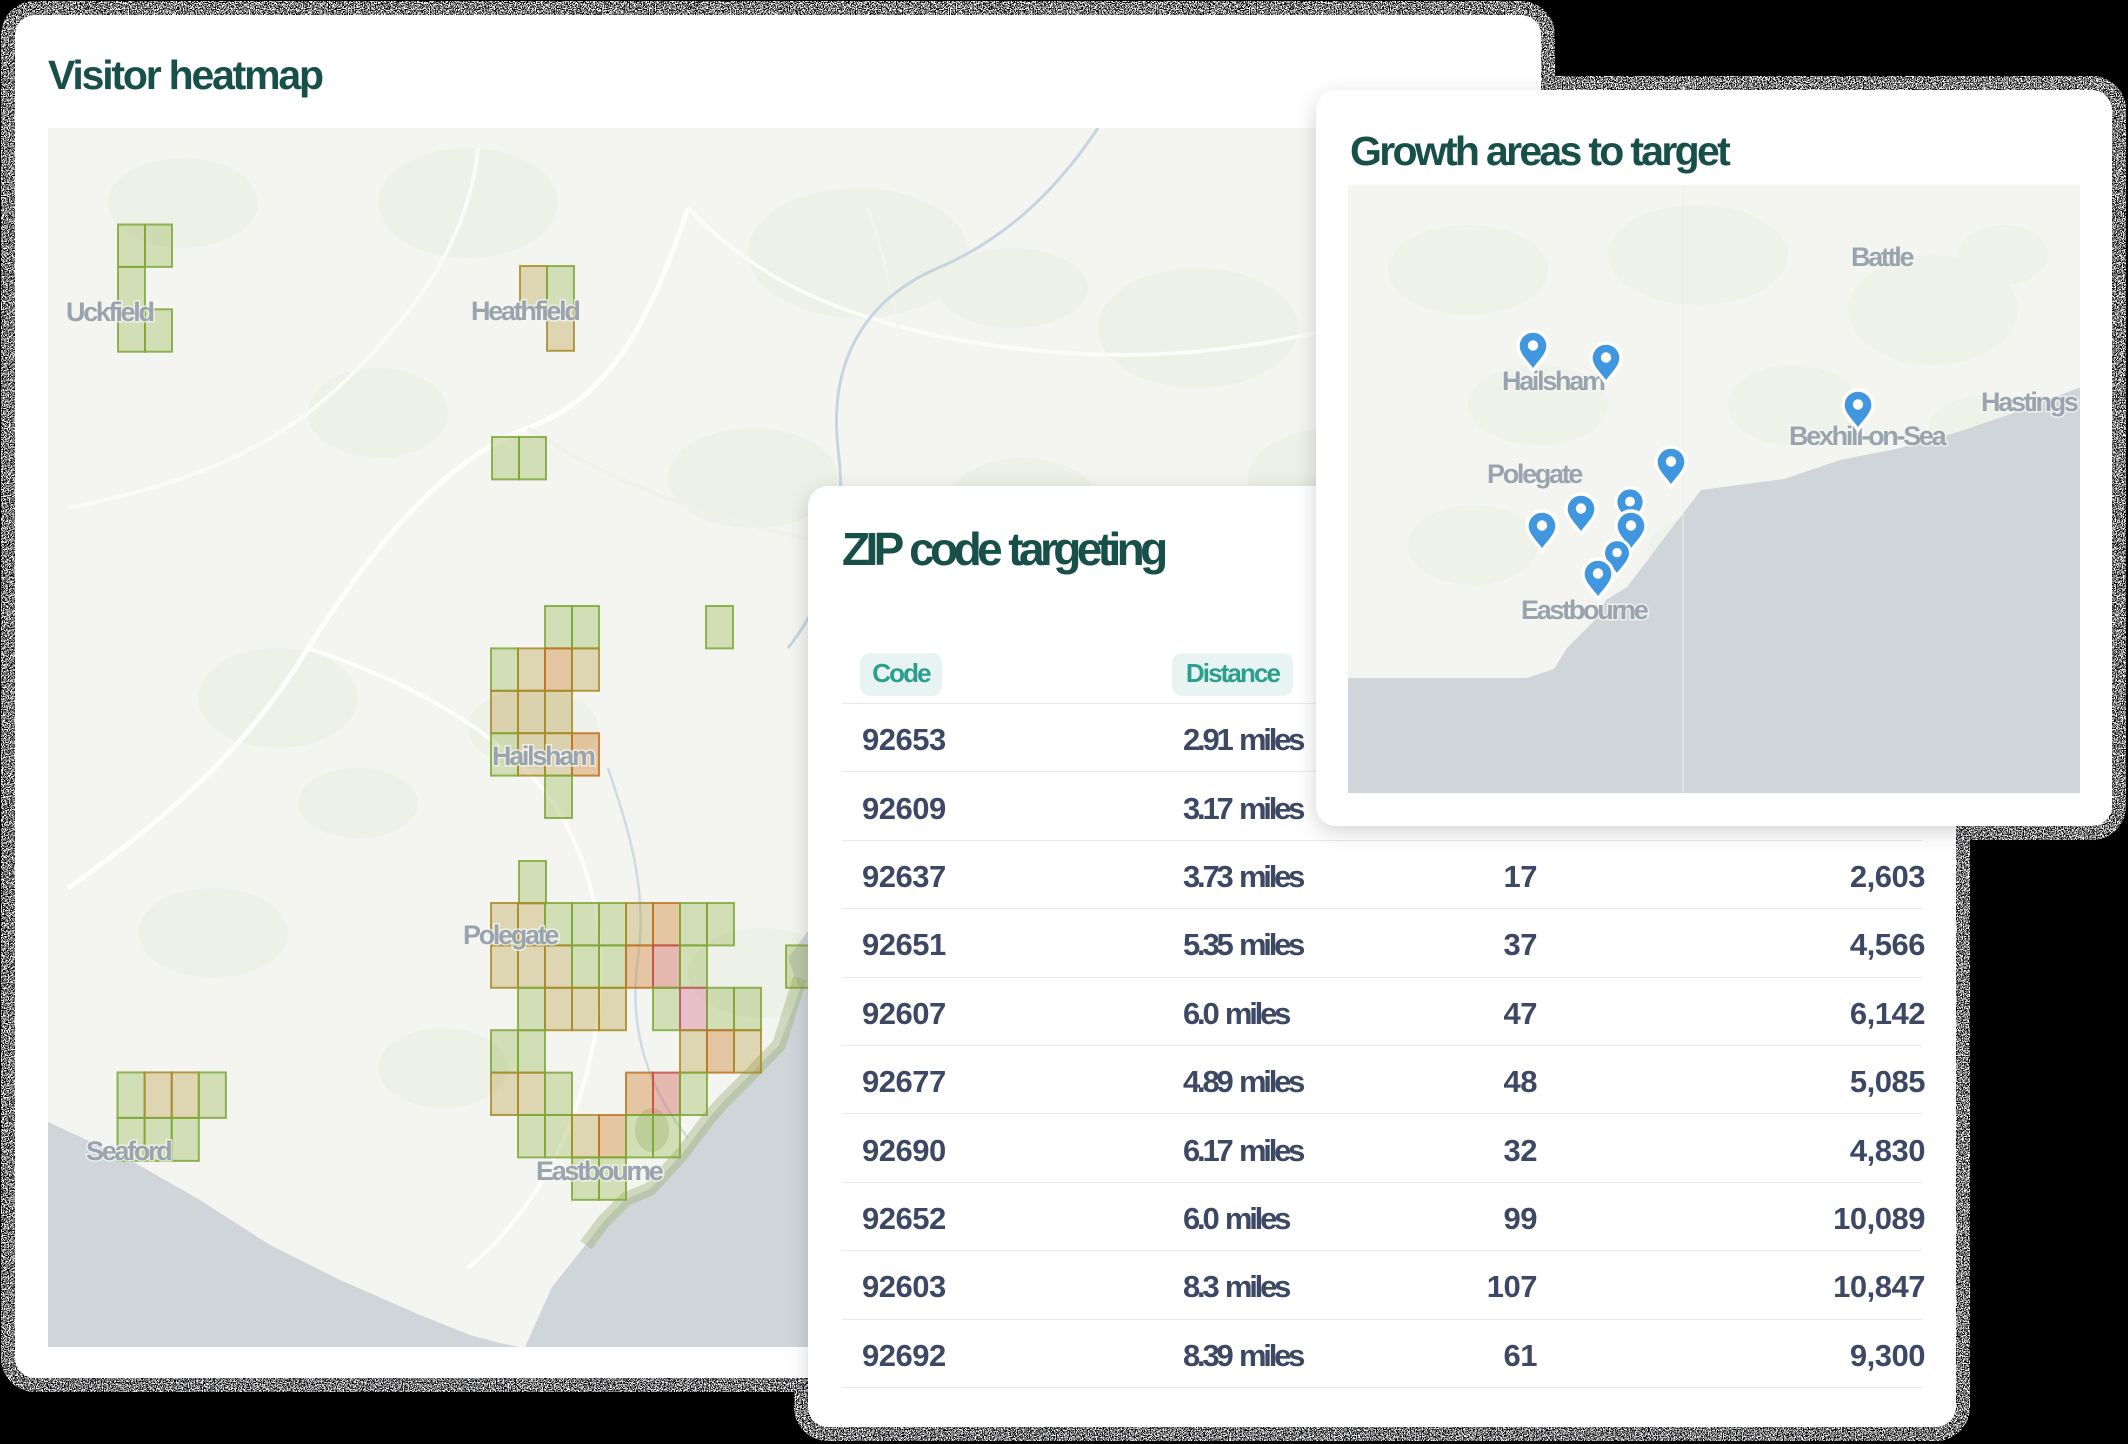 The height and width of the screenshot is (1444, 2128). Describe the element at coordinates (109, 312) in the screenshot. I see `svg-text: Uckfield` at that location.